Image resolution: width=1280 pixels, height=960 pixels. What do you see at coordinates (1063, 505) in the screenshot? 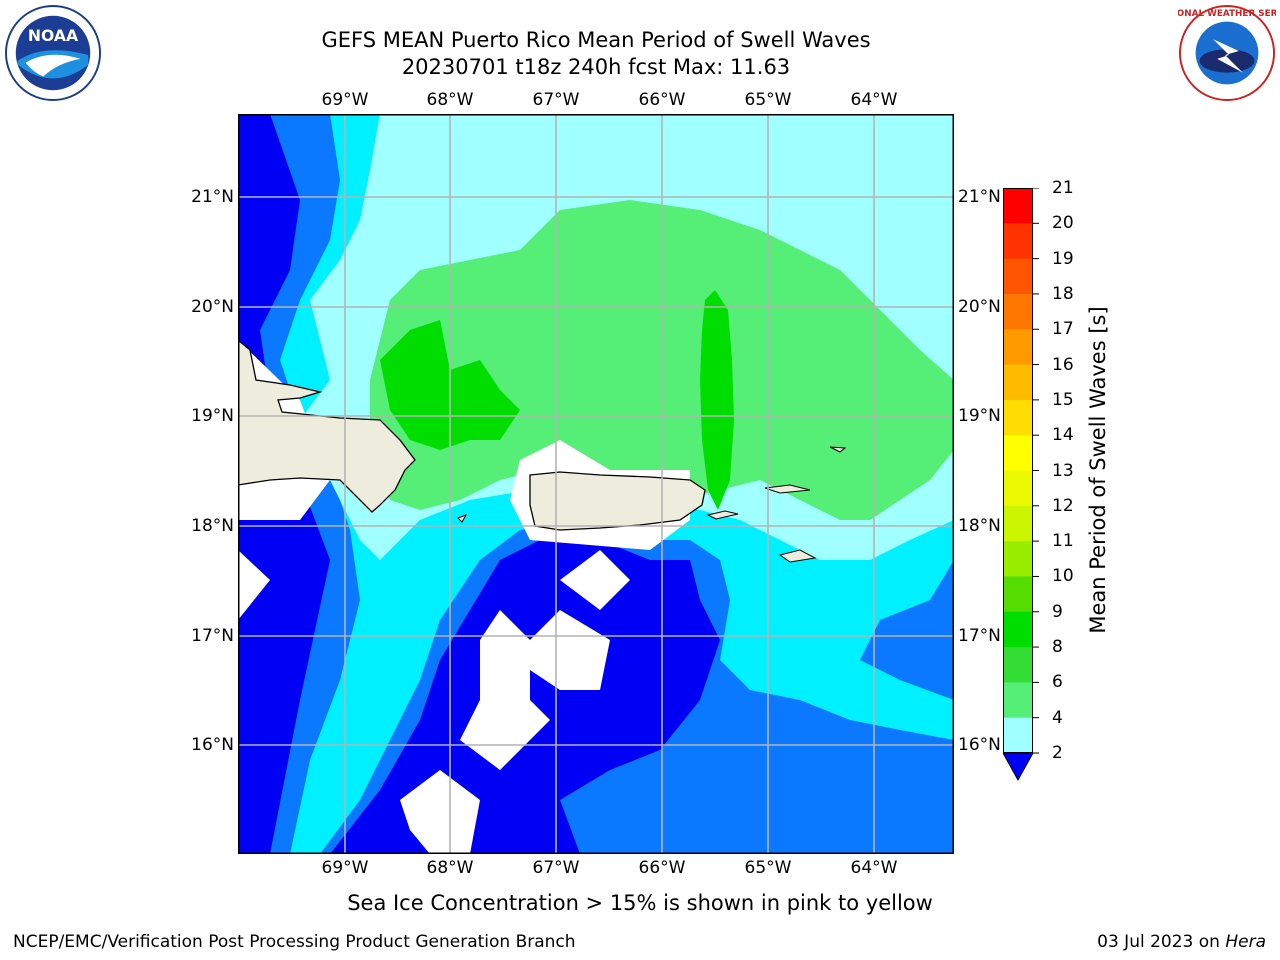
I see `colorbar-tick-label: 12` at bounding box center [1063, 505].